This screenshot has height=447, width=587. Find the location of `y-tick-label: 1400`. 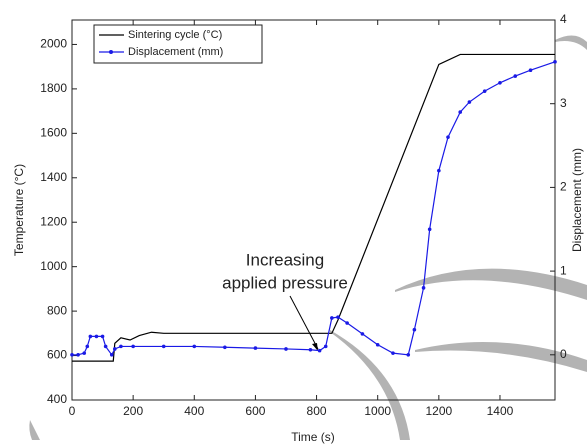

y-tick-label: 1400 is located at coordinates (53, 177).